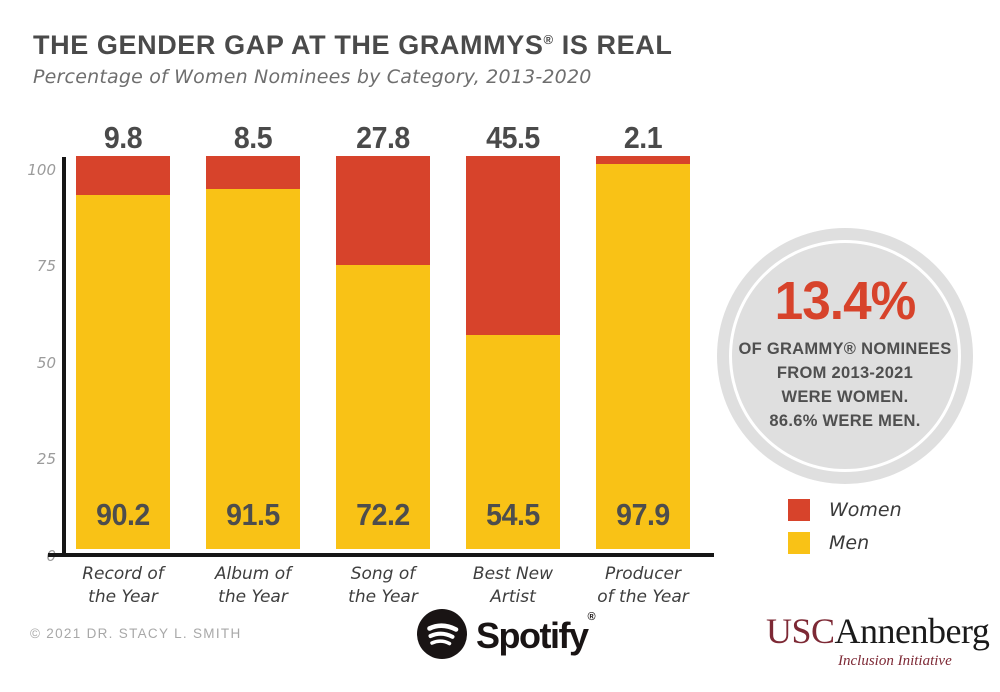 The image size is (1000, 692). Describe the element at coordinates (849, 543) in the screenshot. I see `legend-label: Men` at that location.